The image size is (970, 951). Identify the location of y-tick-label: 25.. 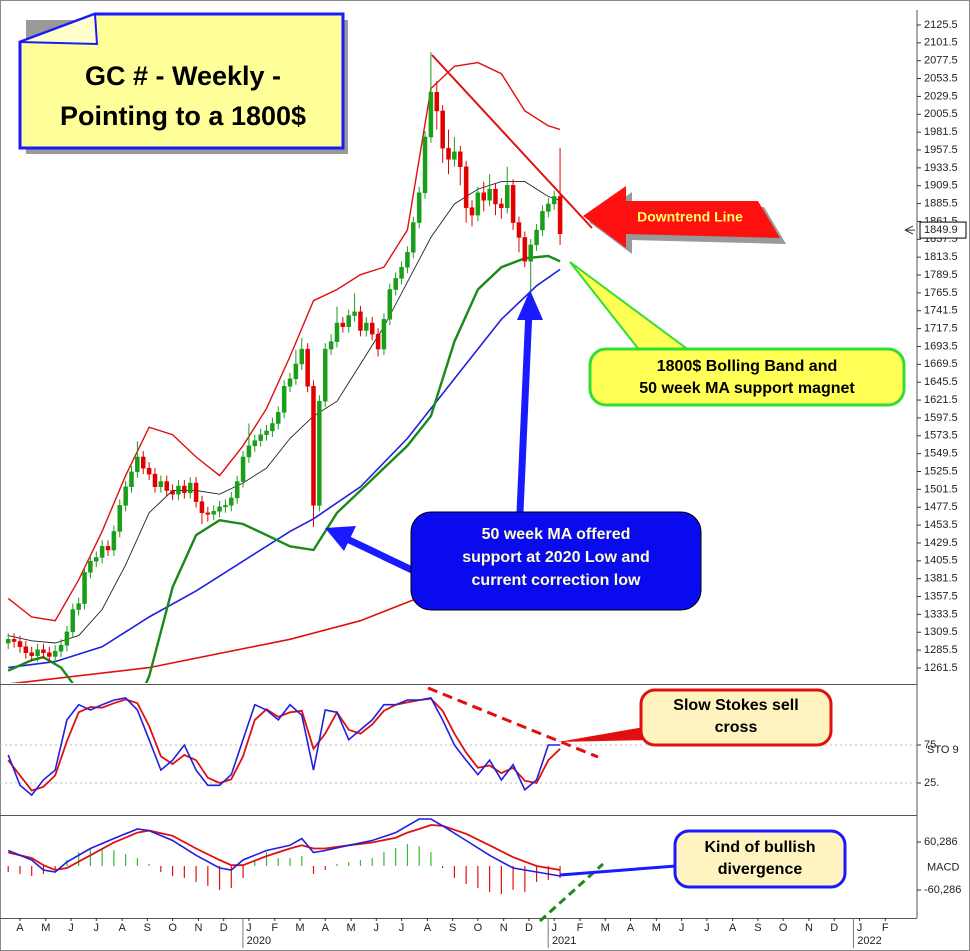
(931, 783).